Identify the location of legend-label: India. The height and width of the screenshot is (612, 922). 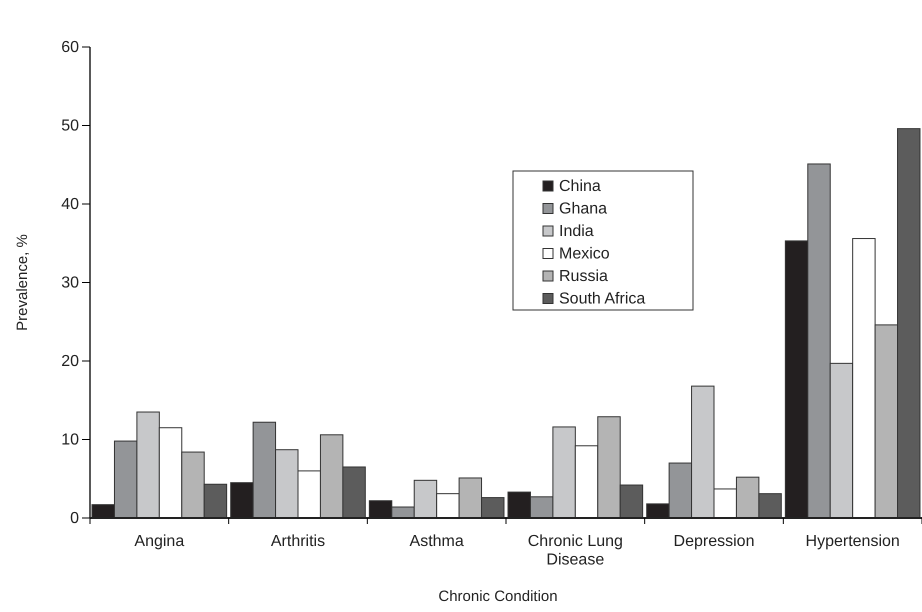
(576, 231).